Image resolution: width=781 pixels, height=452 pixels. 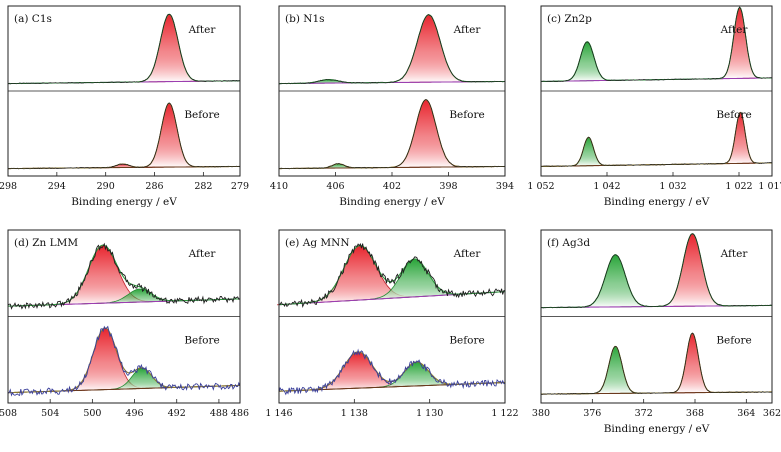 I want to click on x-tick-label: 1 122, so click(x=504, y=413).